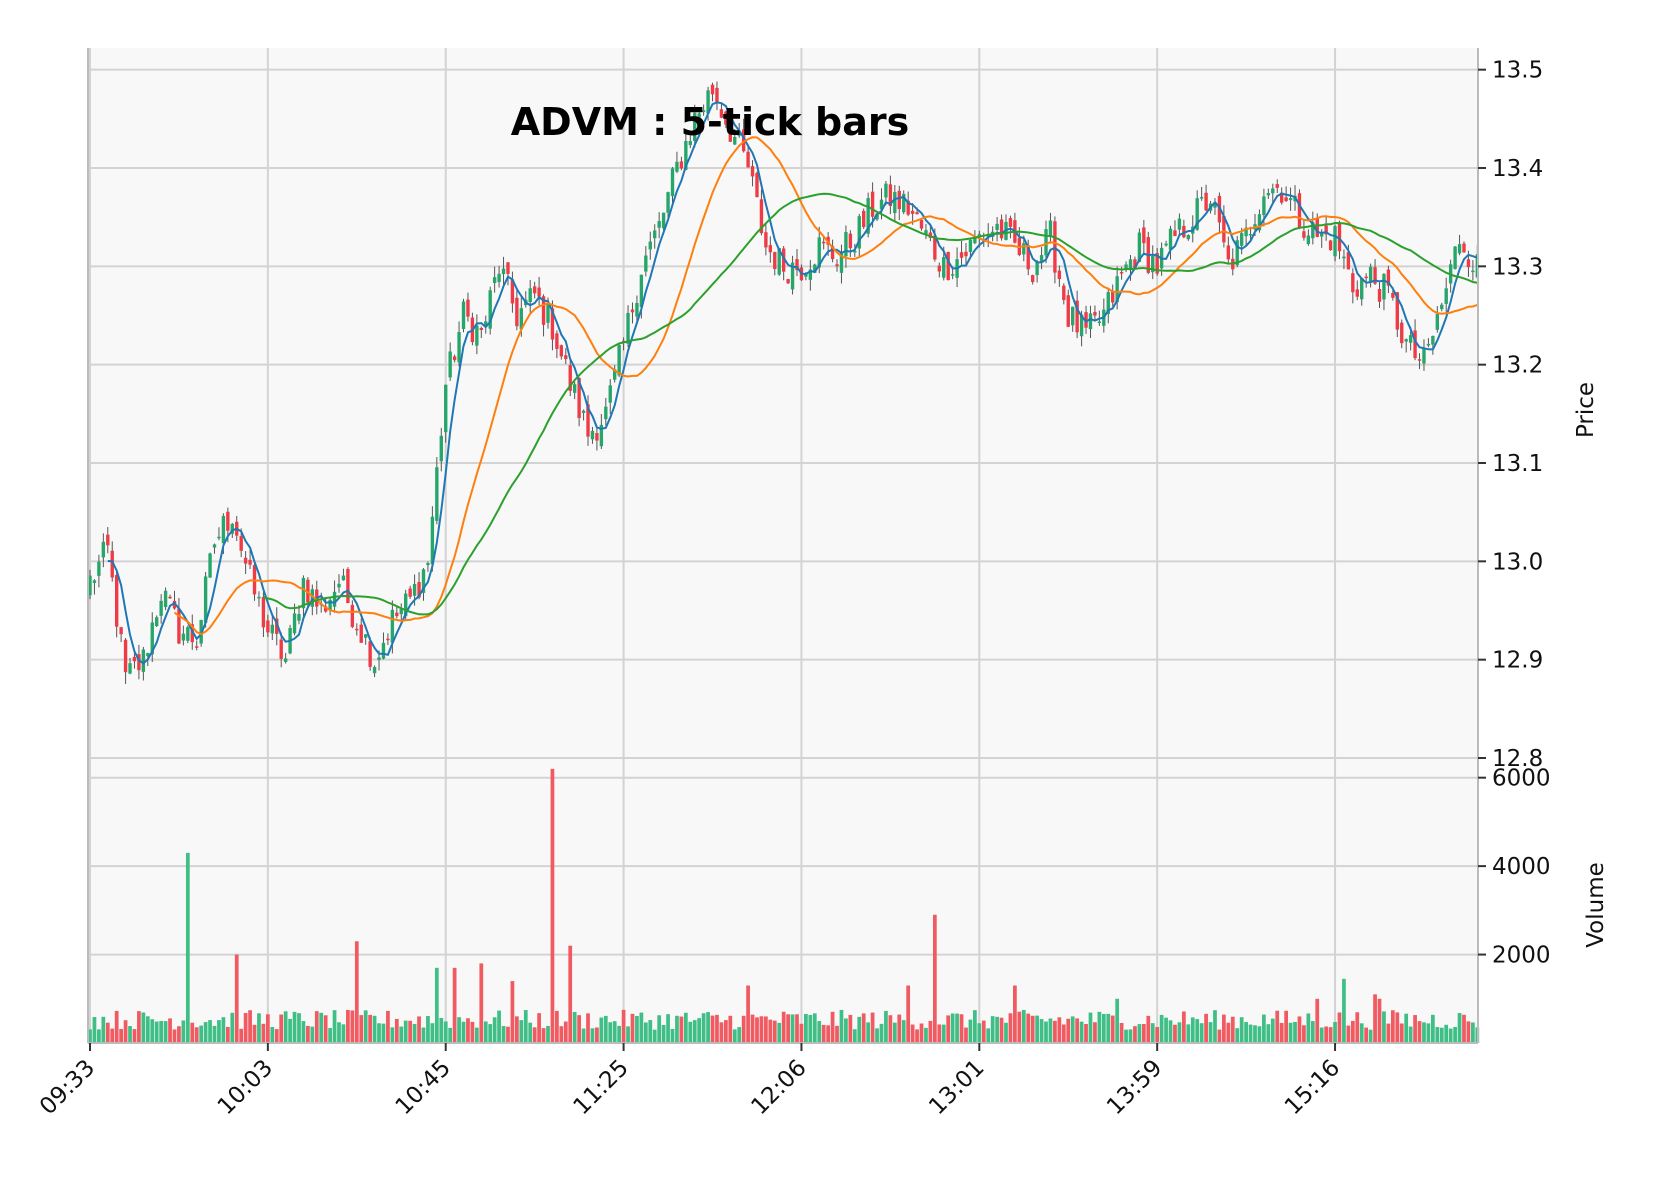 This screenshot has width=1653, height=1188. I want to click on chart-title: ADVM : 5-tick bars, so click(710, 122).